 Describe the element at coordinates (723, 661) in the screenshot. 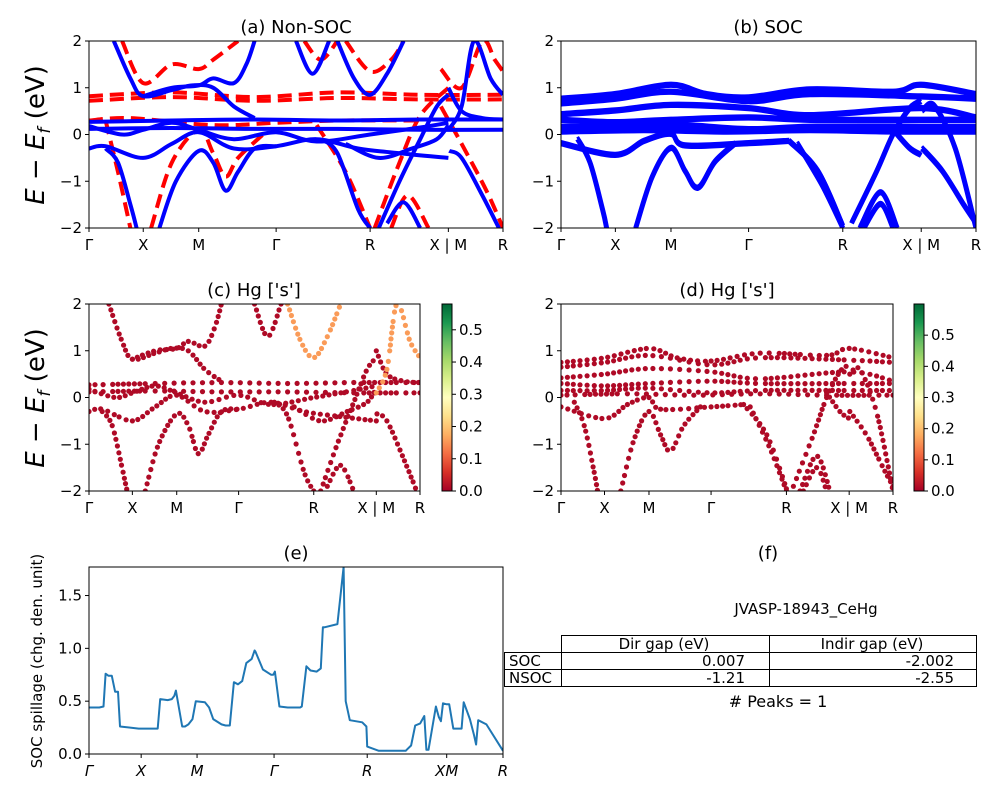

I see `table-row-soc-dir: 0.007` at that location.